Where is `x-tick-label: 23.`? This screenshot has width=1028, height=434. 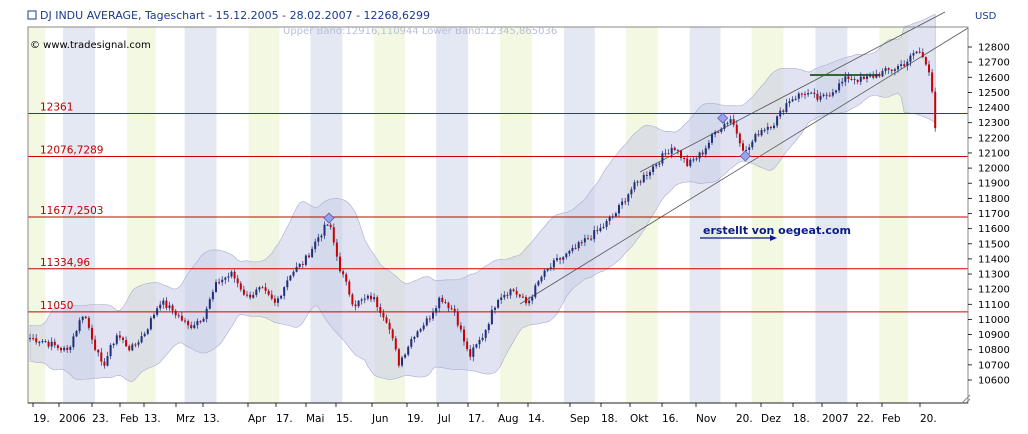 x-tick-label: 23. is located at coordinates (100, 419).